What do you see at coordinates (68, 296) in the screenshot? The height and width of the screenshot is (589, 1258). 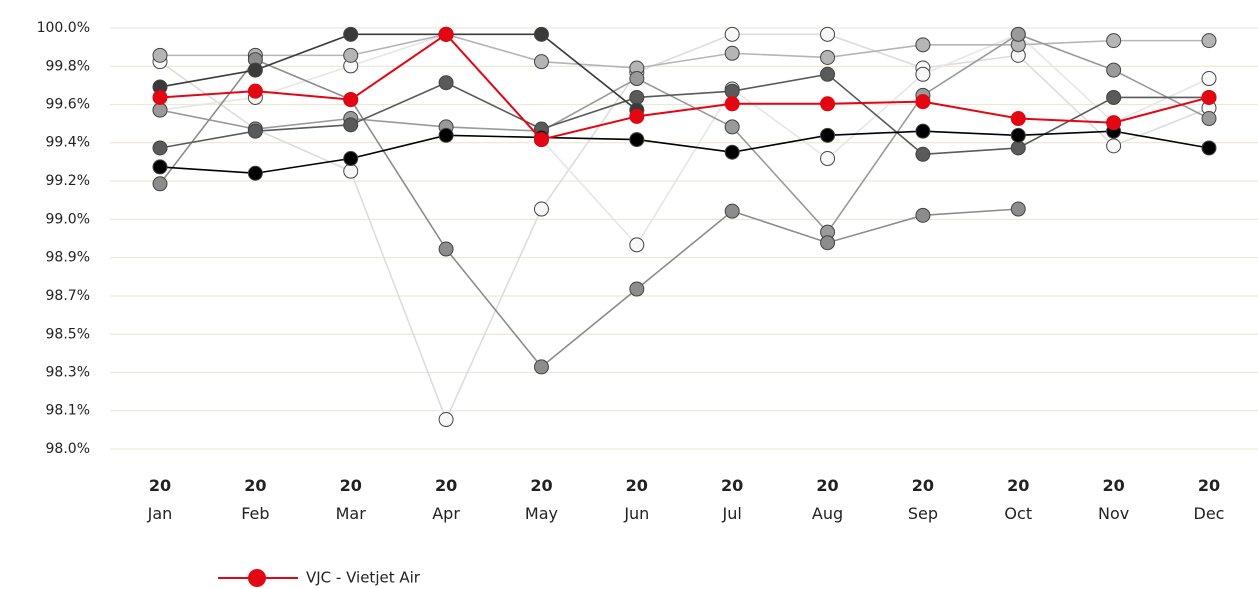 I see `y-tick-label: 98.7%` at bounding box center [68, 296].